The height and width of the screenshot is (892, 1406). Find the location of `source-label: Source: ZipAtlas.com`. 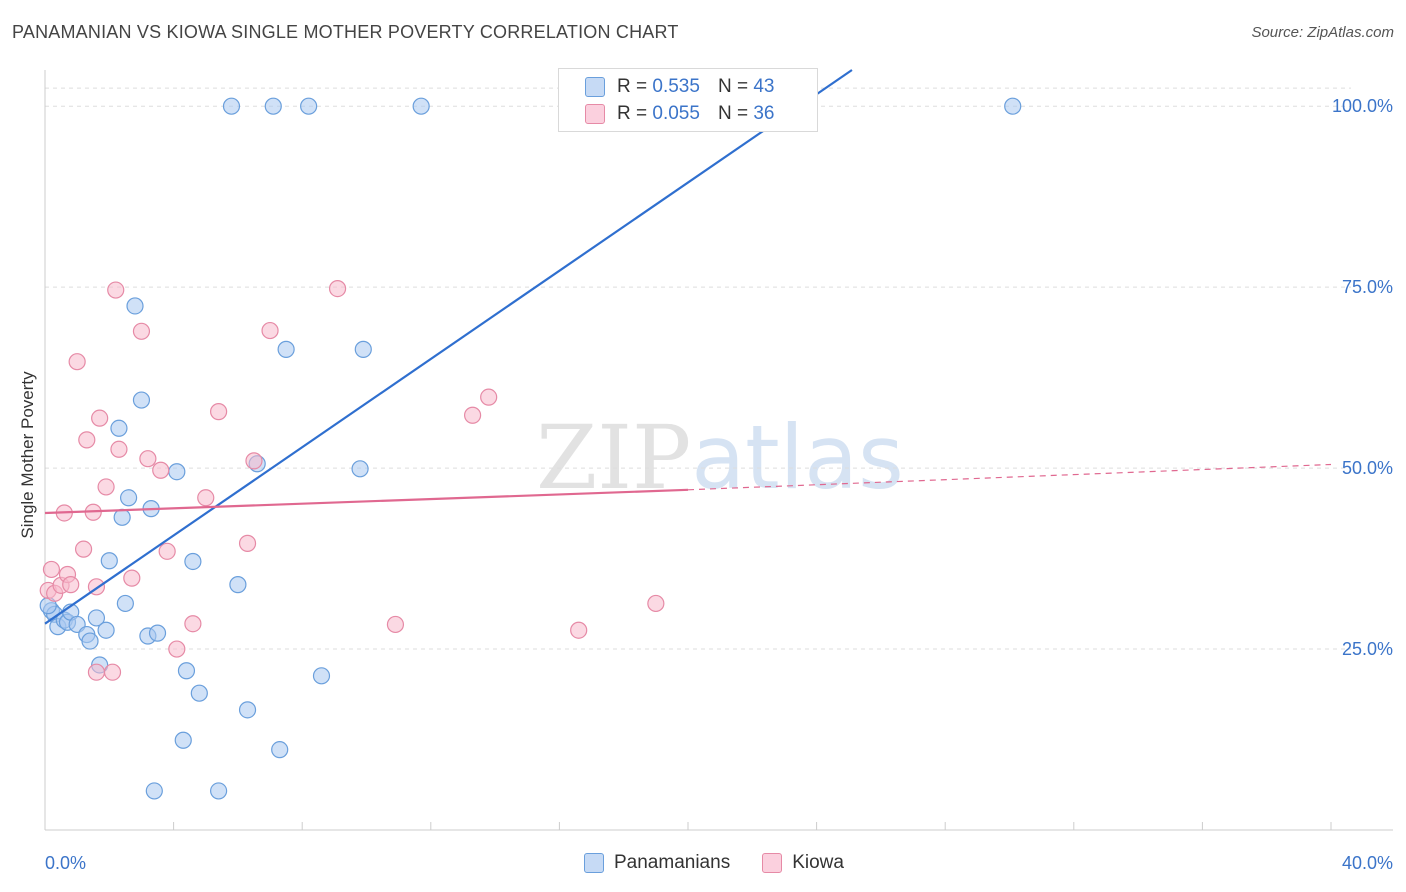

source-label: Source: ZipAtlas.com is located at coordinates (1322, 32).